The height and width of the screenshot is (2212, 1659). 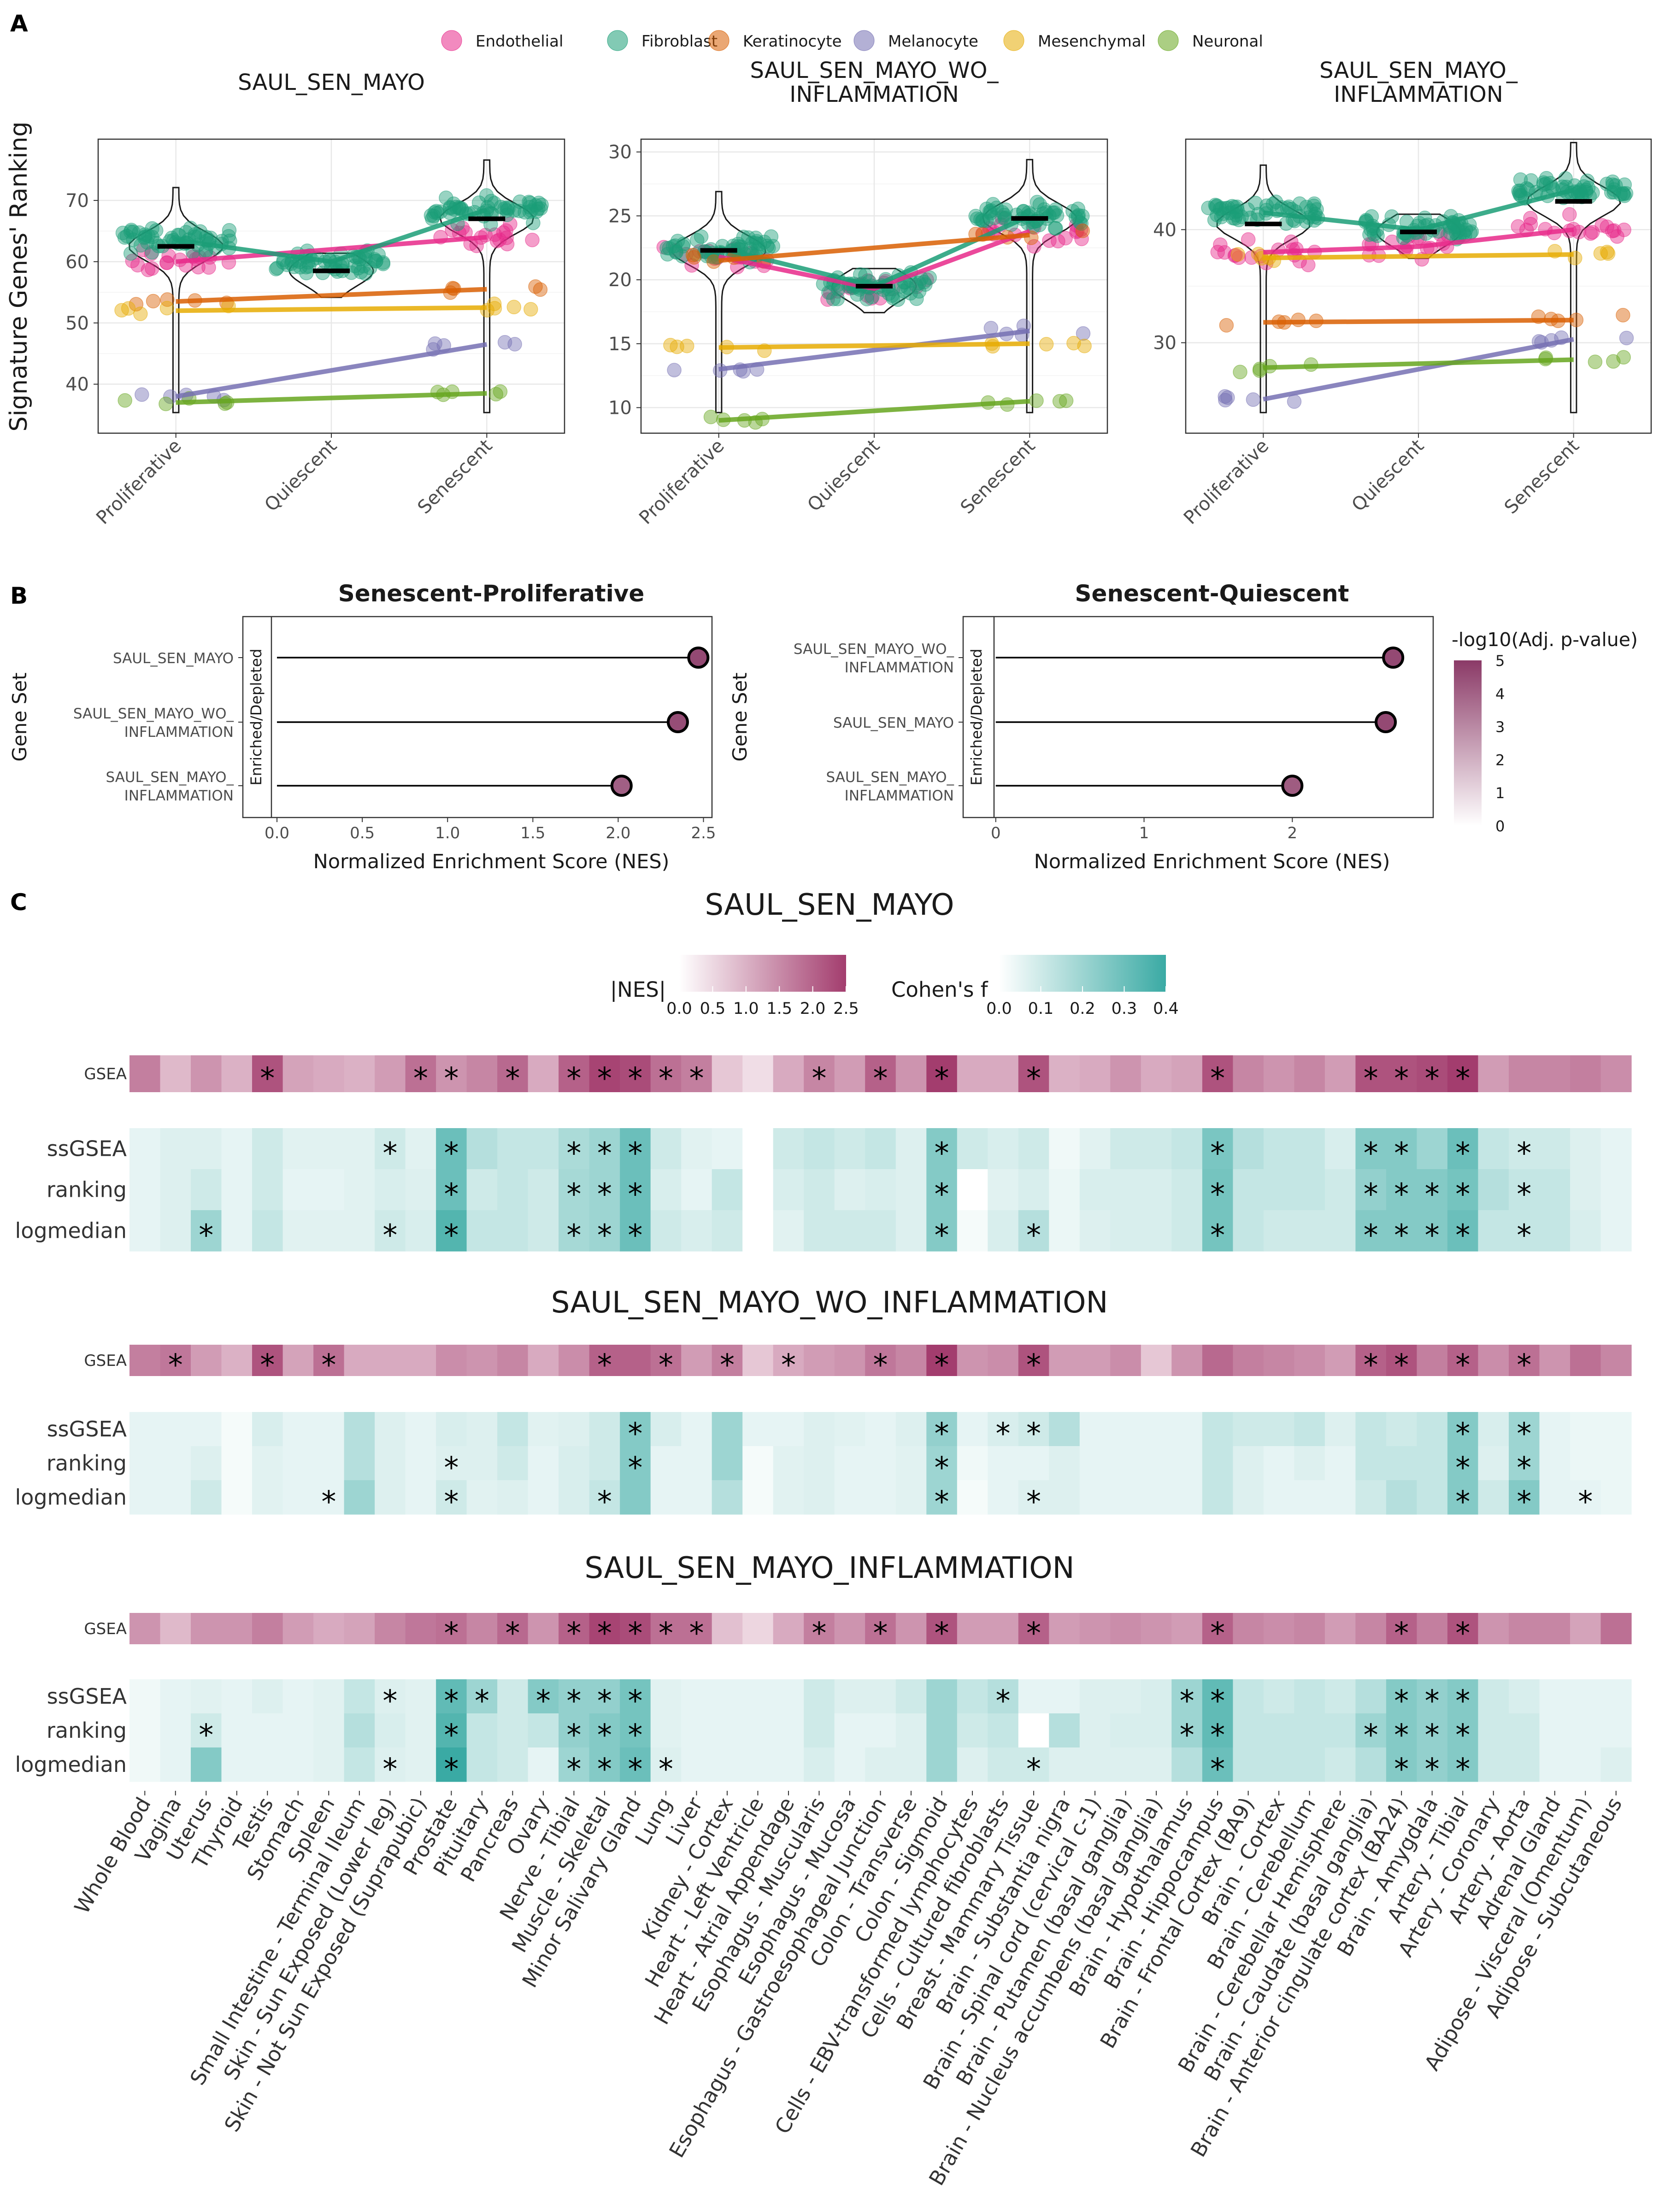 What do you see at coordinates (874, 94) in the screenshot?
I see `chart-title: INFLAMMATION` at bounding box center [874, 94].